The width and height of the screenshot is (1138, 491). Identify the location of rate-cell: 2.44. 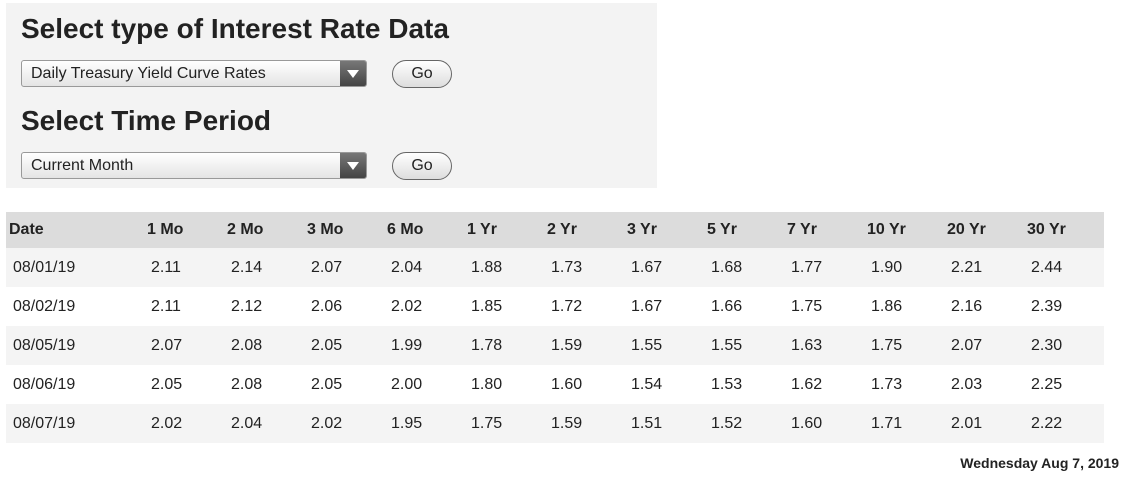
(1047, 267).